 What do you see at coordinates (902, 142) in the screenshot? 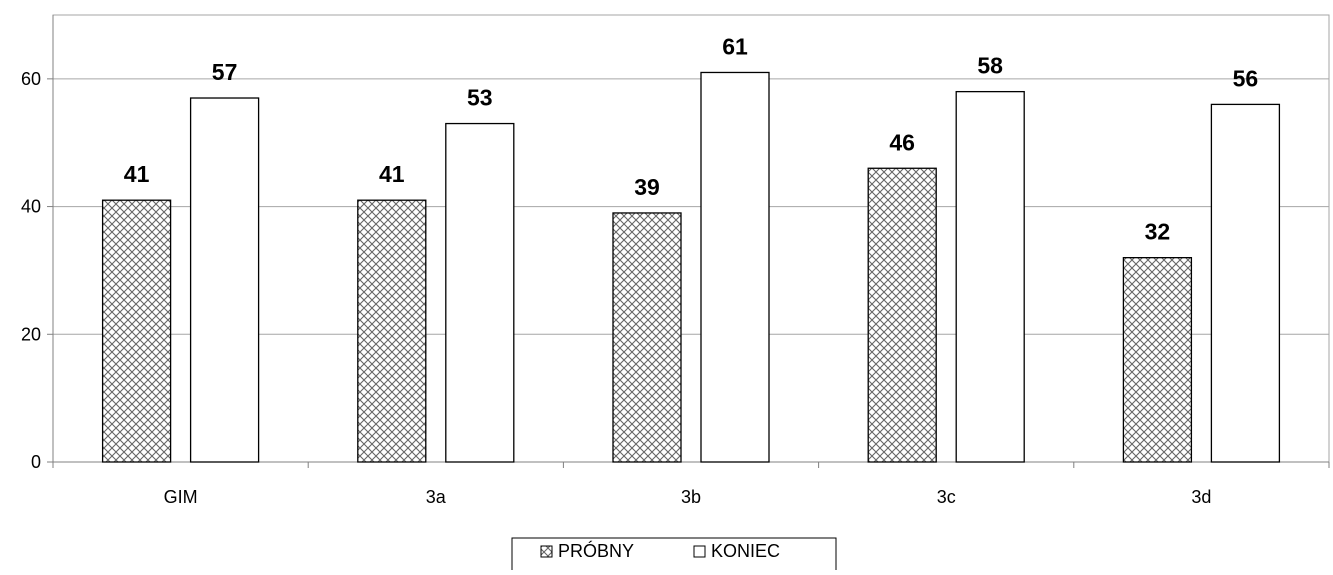
I see `data-label-probny: 46` at bounding box center [902, 142].